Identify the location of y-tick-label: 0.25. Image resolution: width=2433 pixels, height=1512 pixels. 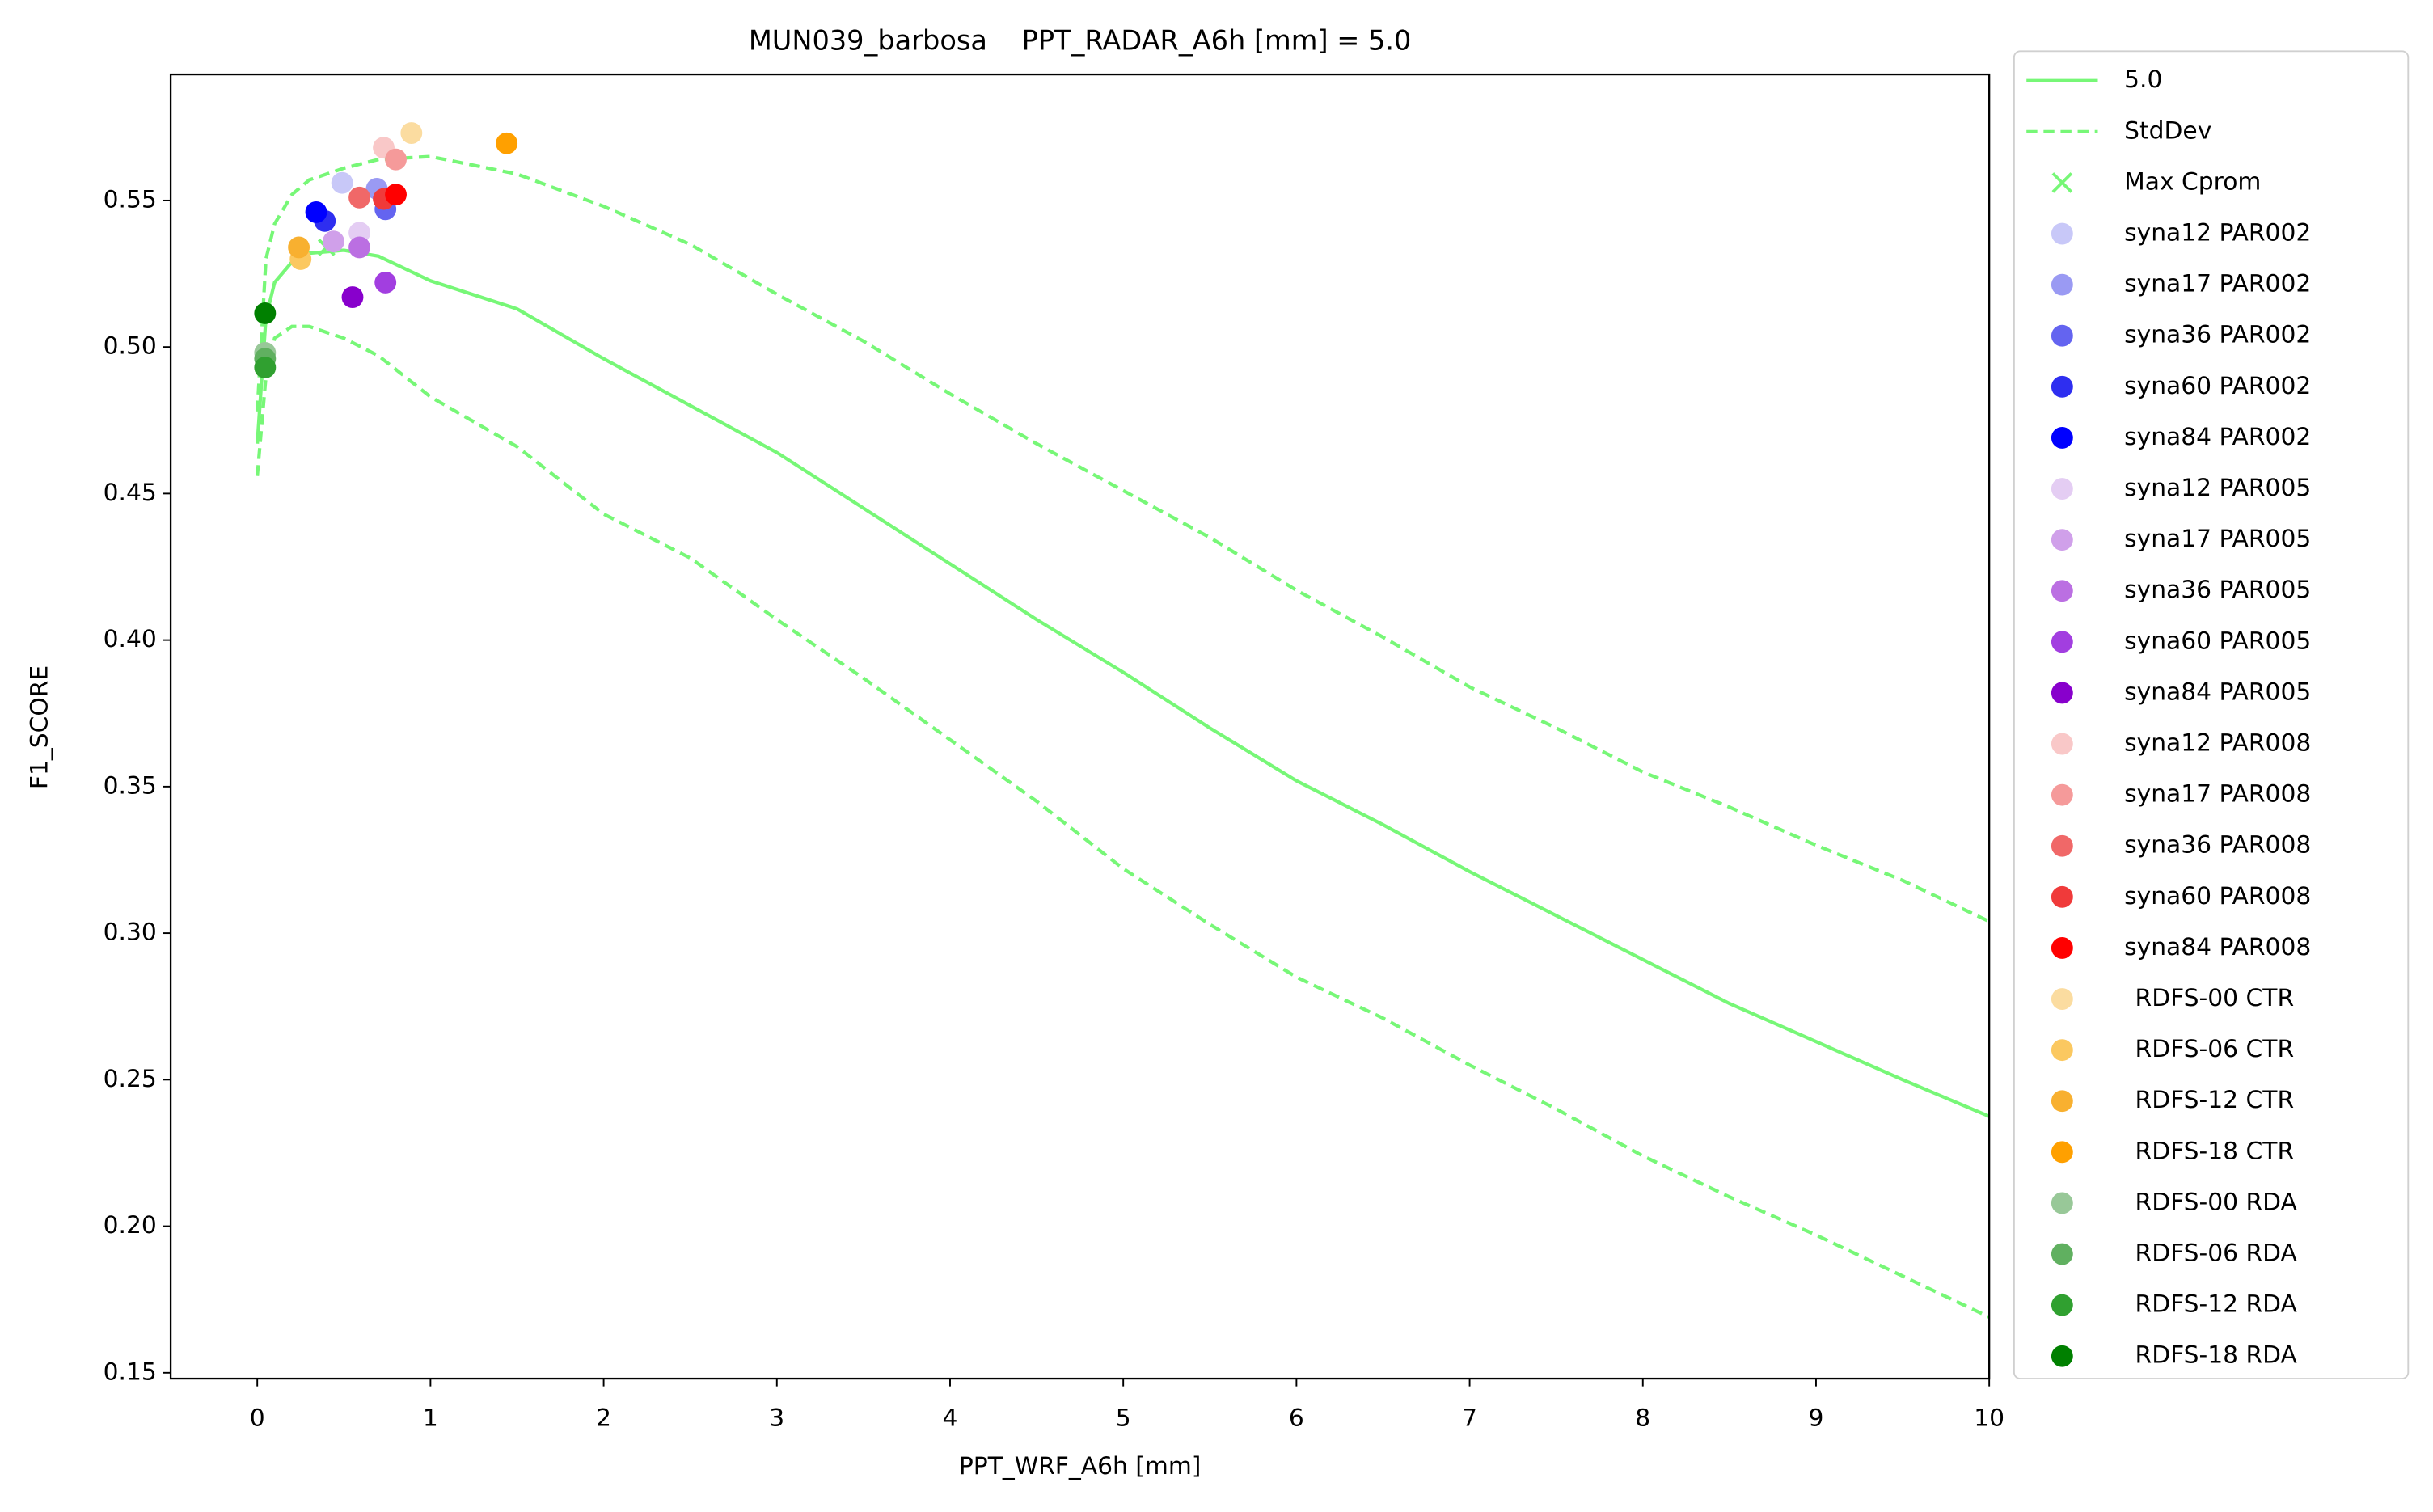
(130, 1079).